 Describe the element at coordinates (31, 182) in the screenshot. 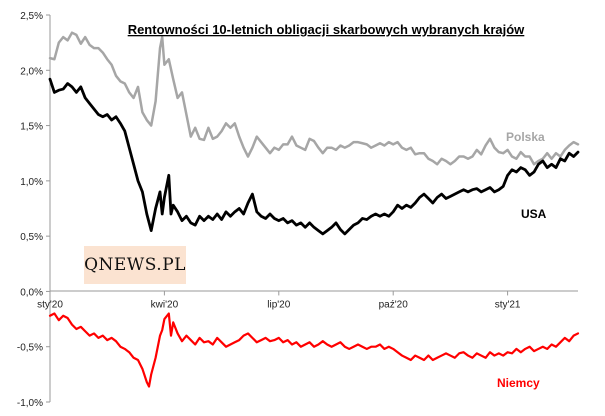

I see `y-tick-label: 1,0%` at that location.